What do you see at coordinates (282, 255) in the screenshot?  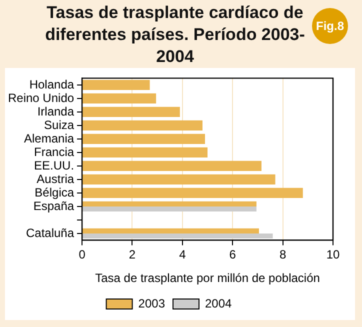 I see `x-tick-label: 8` at bounding box center [282, 255].